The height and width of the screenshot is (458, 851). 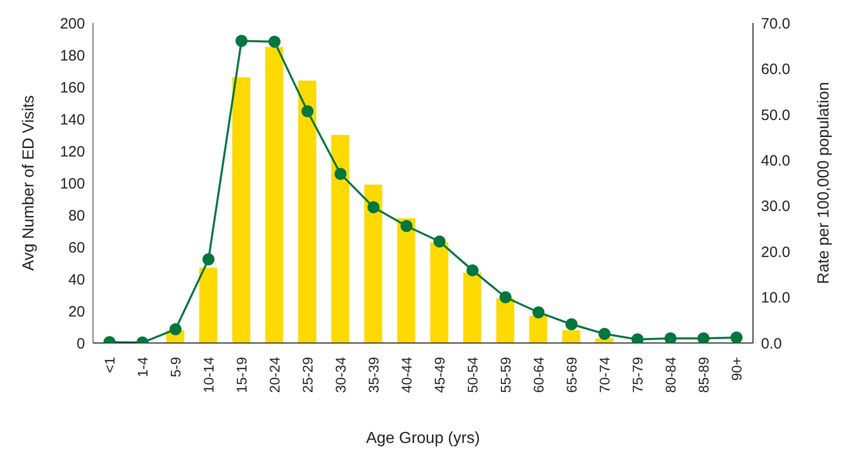 What do you see at coordinates (538, 374) in the screenshot?
I see `x-tick-label: 60-64` at bounding box center [538, 374].